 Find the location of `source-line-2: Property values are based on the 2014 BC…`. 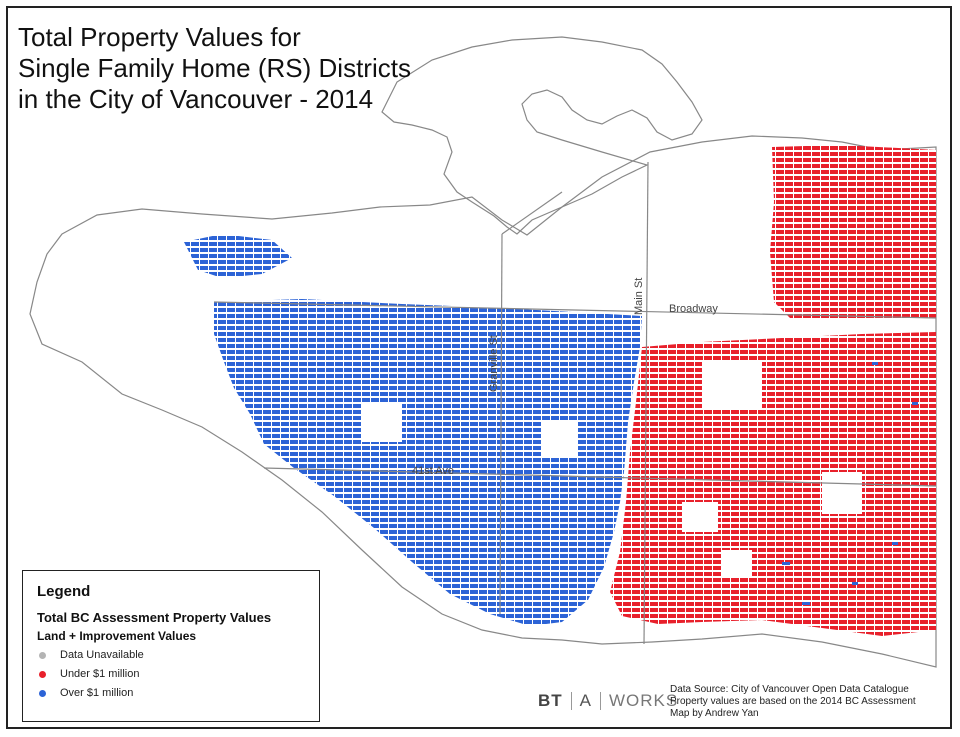

source-line-2: Property values are based on the 2014 BC… is located at coordinates (793, 701).